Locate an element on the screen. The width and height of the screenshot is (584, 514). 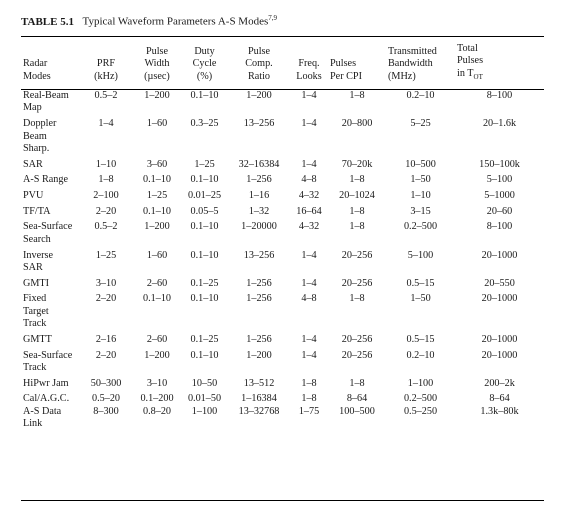
table-cell: 1–60 is located at coordinates (157, 124).